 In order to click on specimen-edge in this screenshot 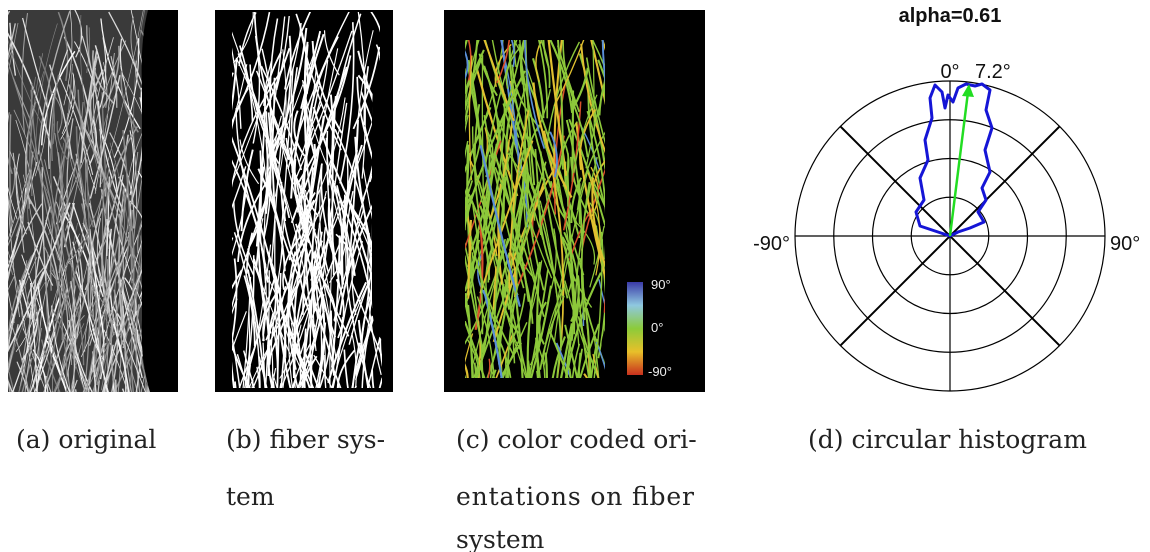, I will do `click(159, 201)`.